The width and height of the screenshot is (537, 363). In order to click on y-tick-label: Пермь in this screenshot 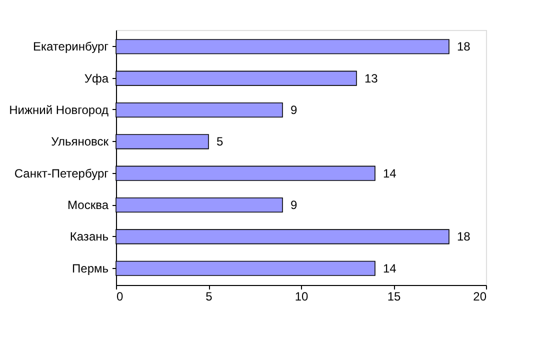, I will do `click(90, 268)`.